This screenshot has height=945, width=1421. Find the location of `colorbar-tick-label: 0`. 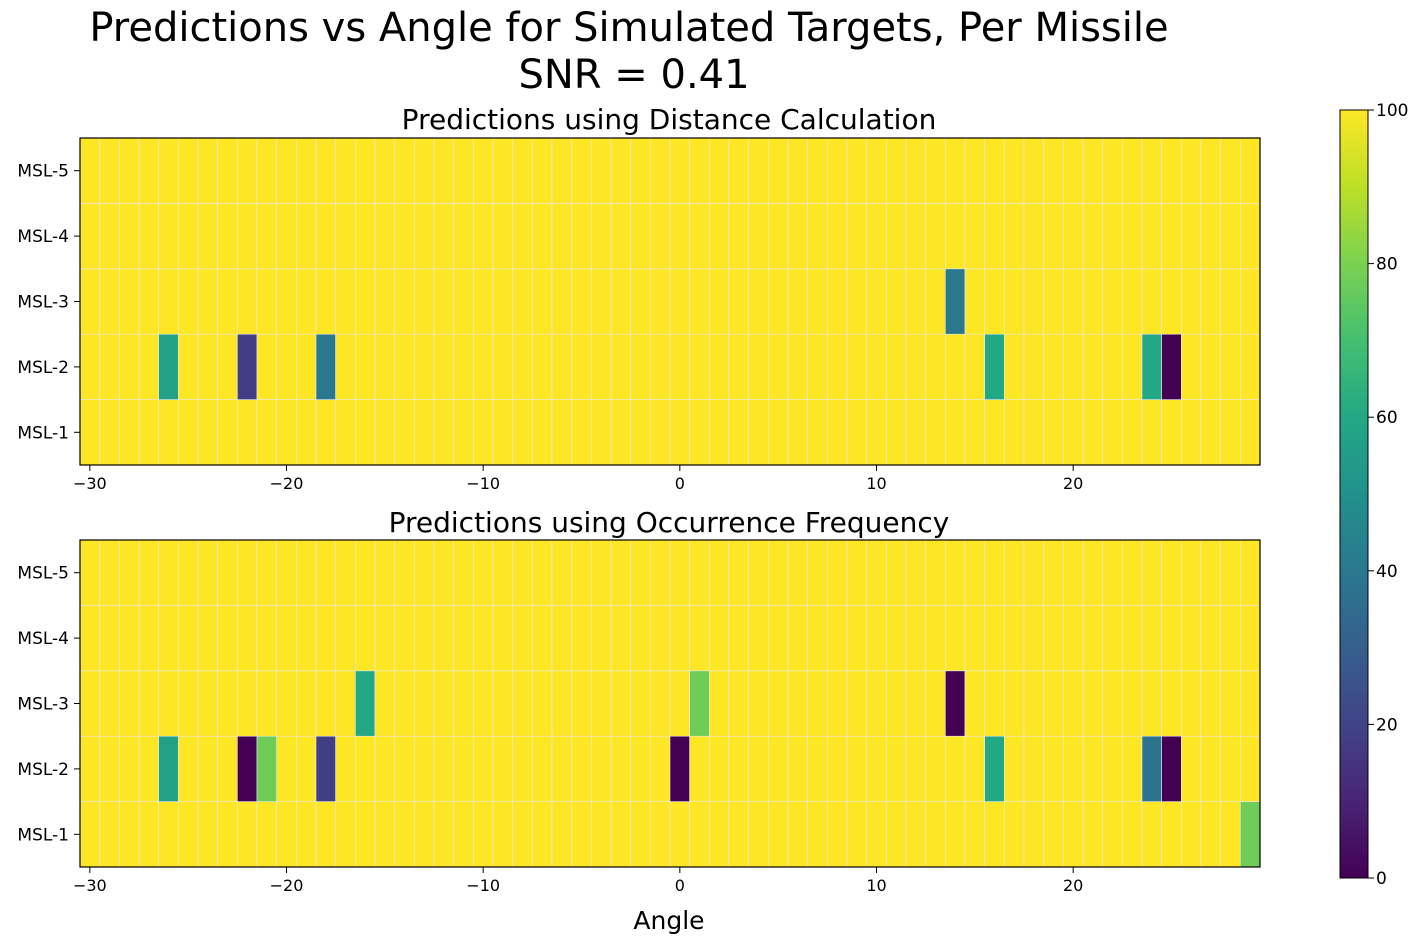

colorbar-tick-label: 0 is located at coordinates (1381, 879).